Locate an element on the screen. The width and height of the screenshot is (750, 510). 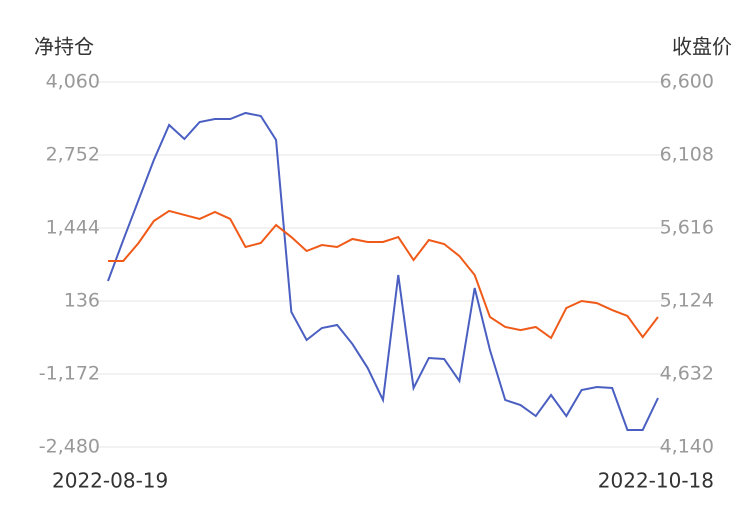
x-tick-label: 2022-08-19 is located at coordinates (110, 481).